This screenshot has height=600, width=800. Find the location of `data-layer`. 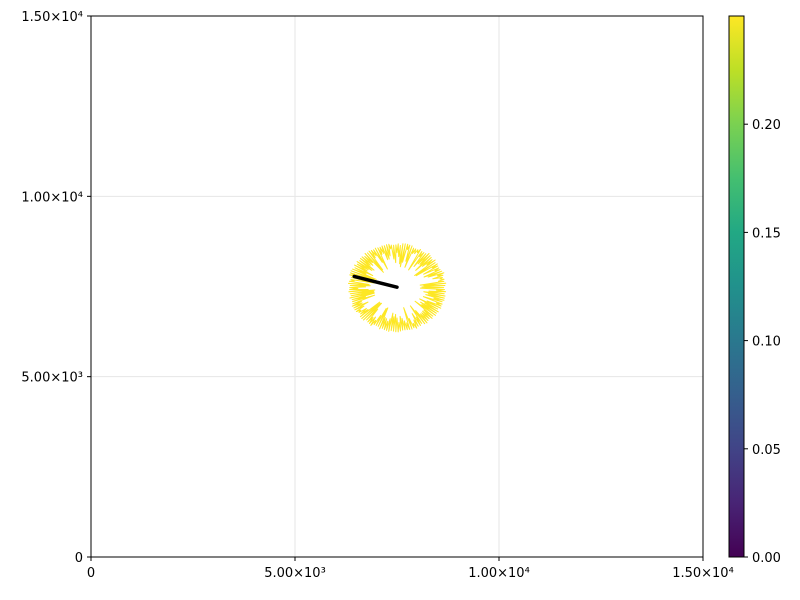

data-layer is located at coordinates (397, 288).